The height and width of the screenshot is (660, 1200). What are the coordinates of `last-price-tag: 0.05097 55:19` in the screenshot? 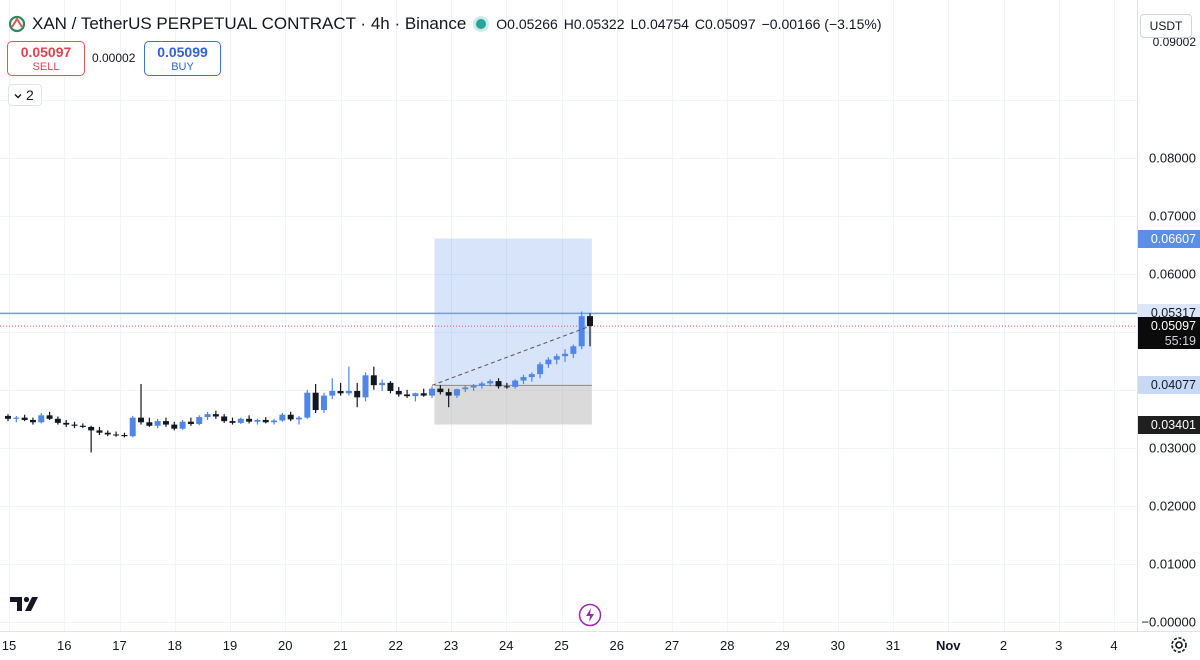 It's located at (1169, 333).